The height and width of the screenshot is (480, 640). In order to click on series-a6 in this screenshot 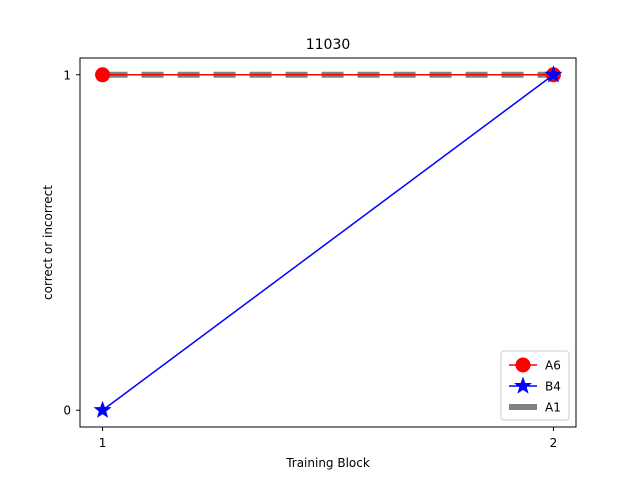, I will do `click(328, 75)`.